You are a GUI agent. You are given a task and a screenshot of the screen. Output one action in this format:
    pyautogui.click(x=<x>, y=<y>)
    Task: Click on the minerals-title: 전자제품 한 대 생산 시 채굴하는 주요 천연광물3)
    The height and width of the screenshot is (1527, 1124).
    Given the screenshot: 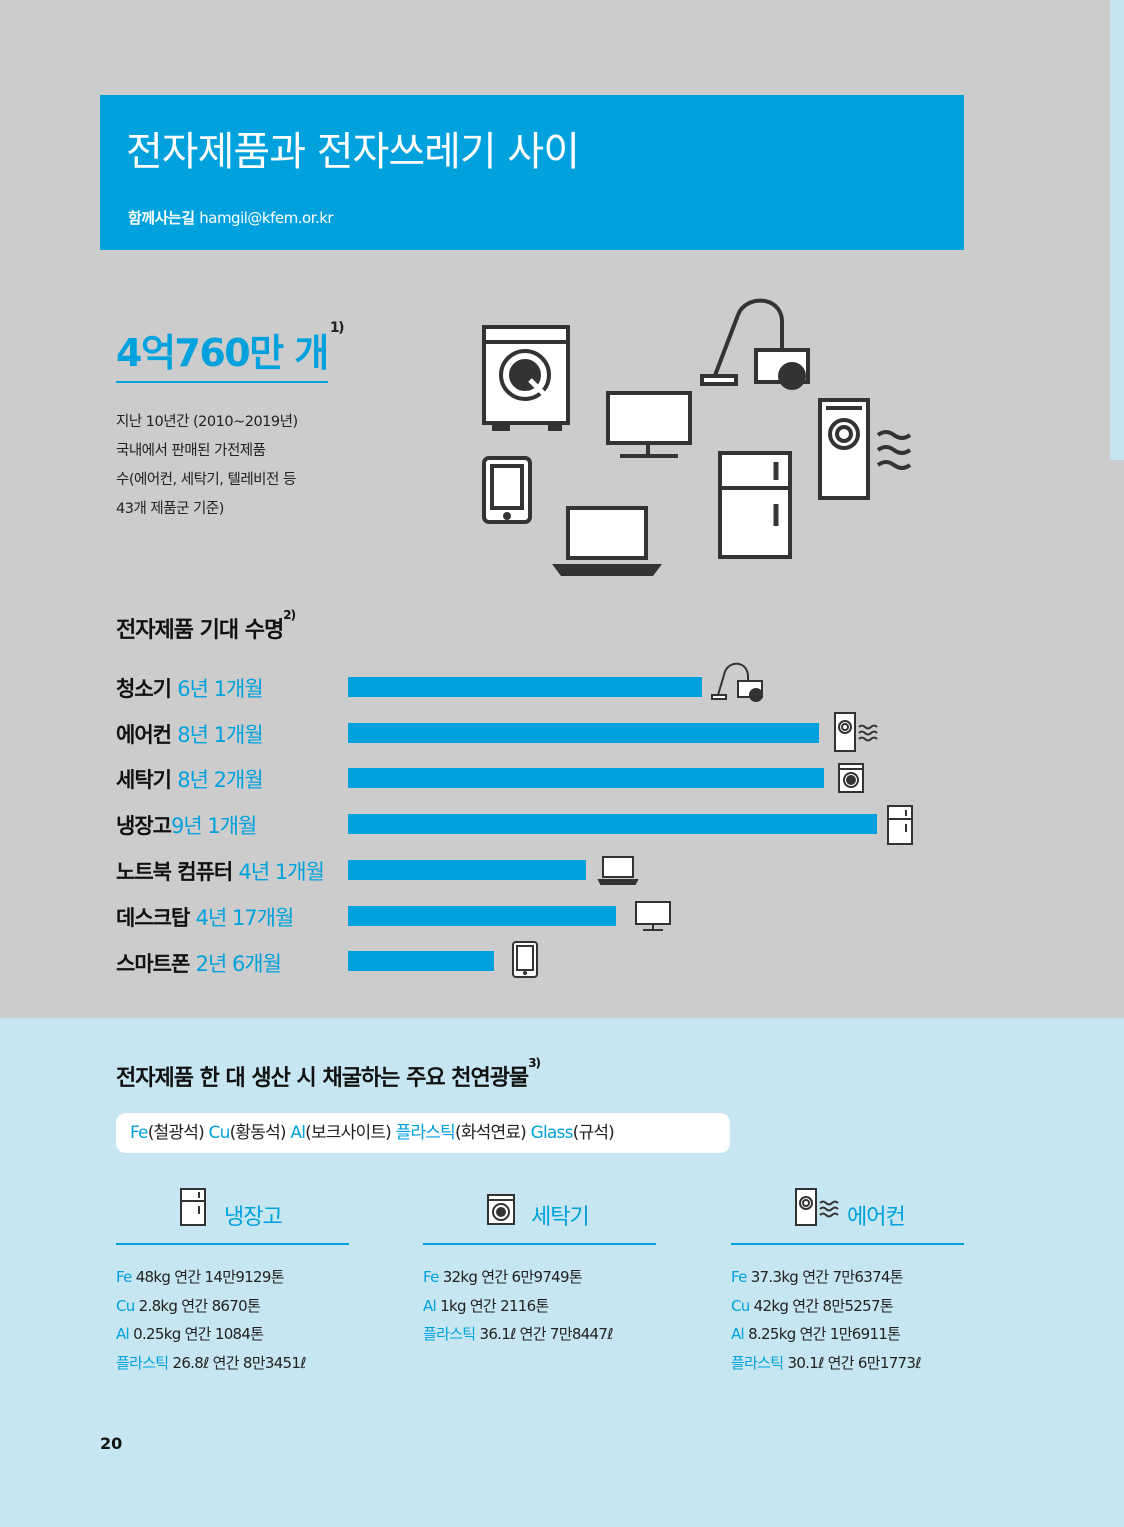 What is the action you would take?
    pyautogui.click(x=328, y=1074)
    